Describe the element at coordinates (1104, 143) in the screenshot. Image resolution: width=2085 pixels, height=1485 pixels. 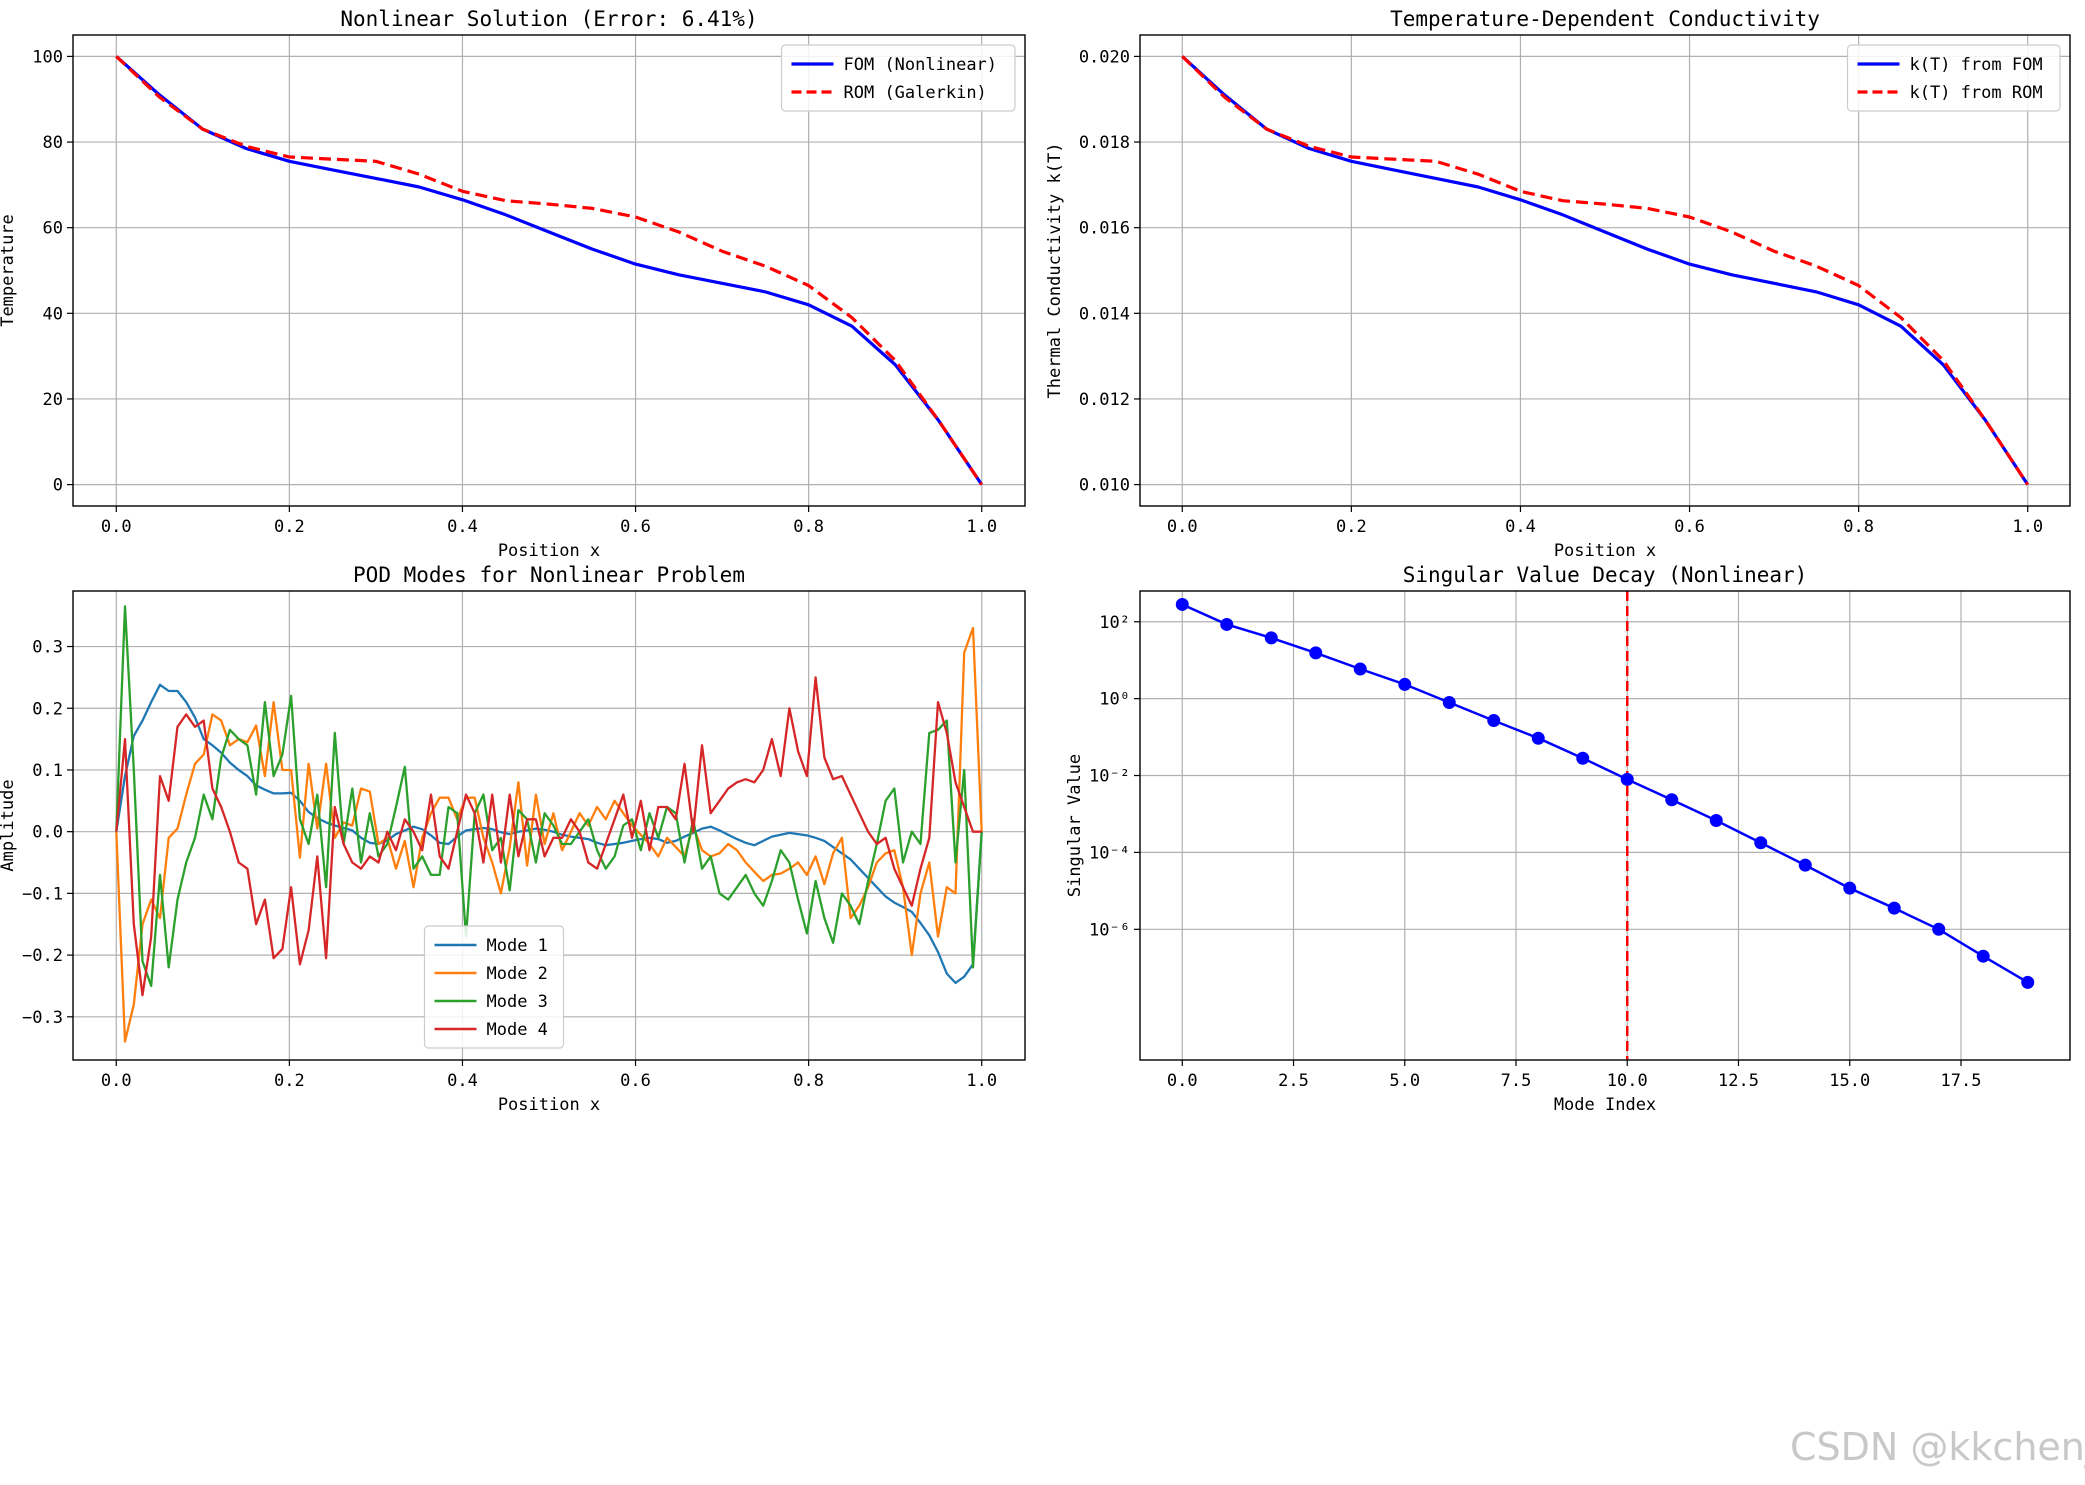
I see `y-tick-label: 0.018` at that location.